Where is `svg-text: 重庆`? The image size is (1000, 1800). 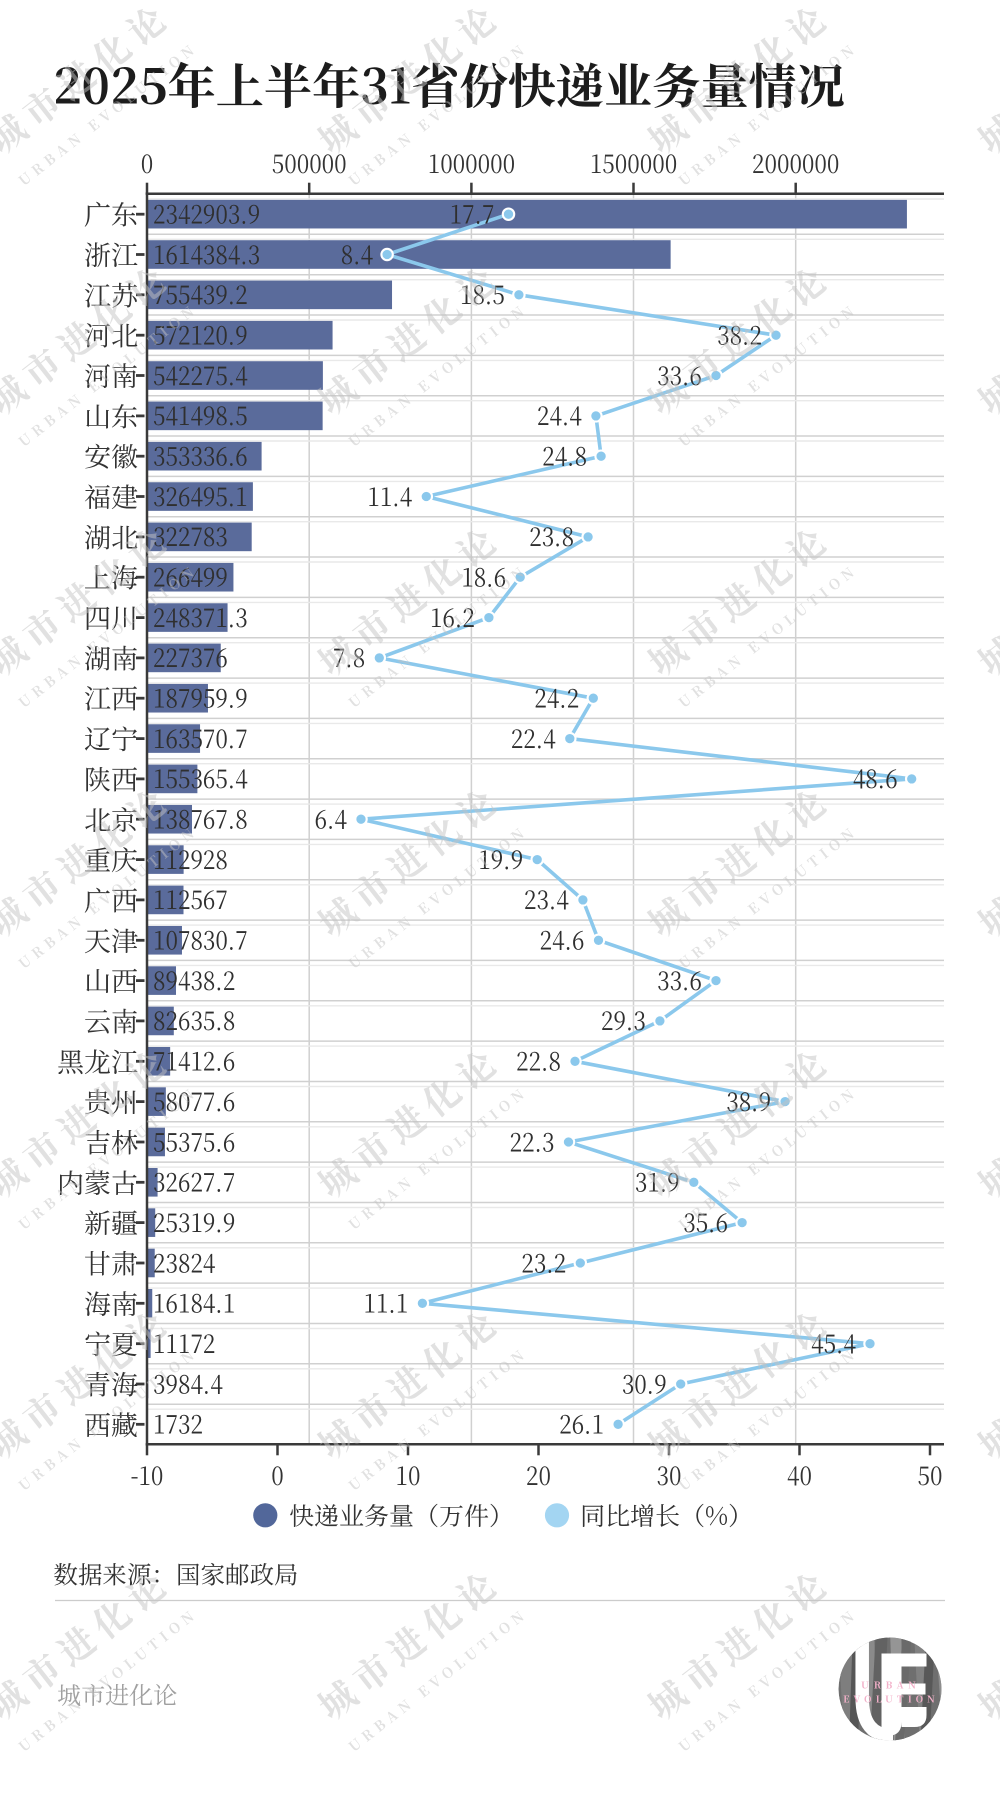
svg-text: 重庆 is located at coordinates (111, 858).